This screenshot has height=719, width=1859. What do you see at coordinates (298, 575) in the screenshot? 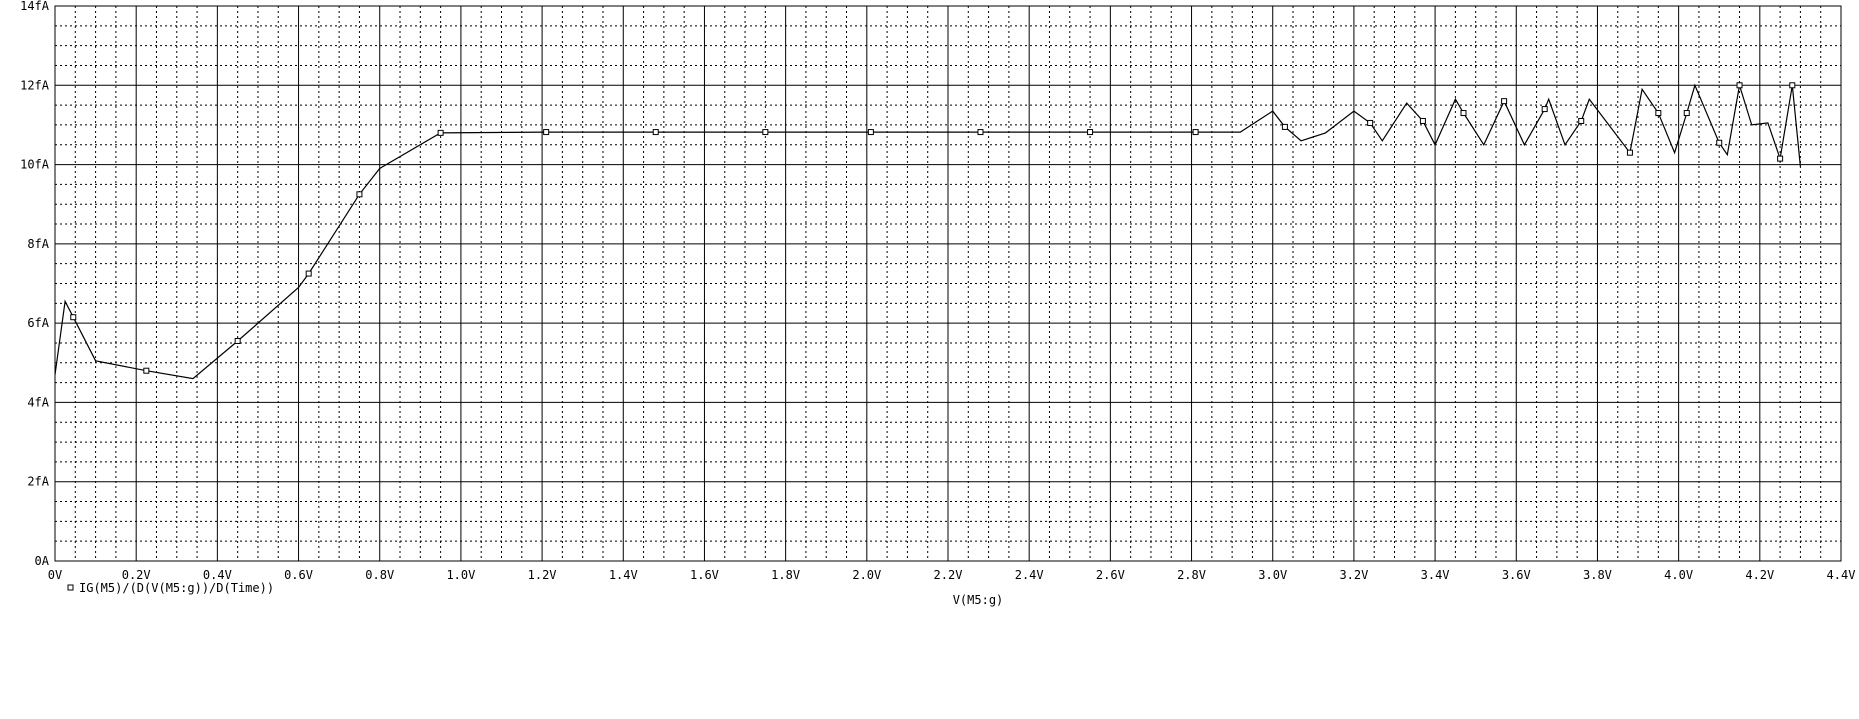
I see `x-tick-label: 0.6V` at bounding box center [298, 575].